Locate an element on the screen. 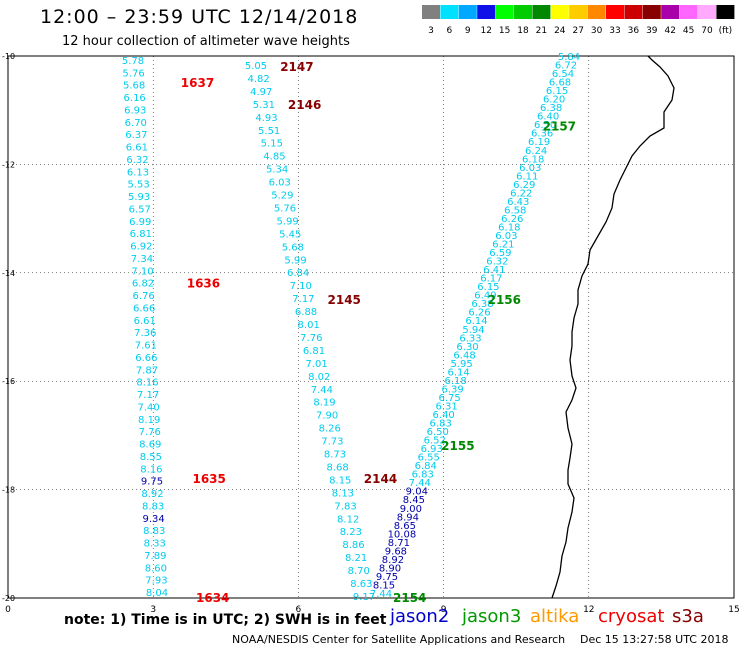 This screenshot has height=650, width=740. satellite-label-s3a: s3a is located at coordinates (688, 616).